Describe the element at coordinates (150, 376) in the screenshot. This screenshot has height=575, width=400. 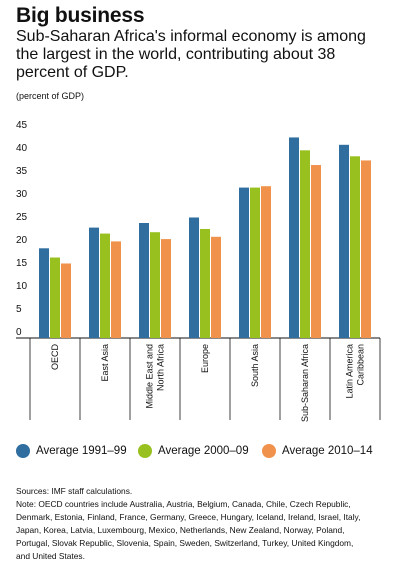
I see `category-label: Middle East and` at that location.